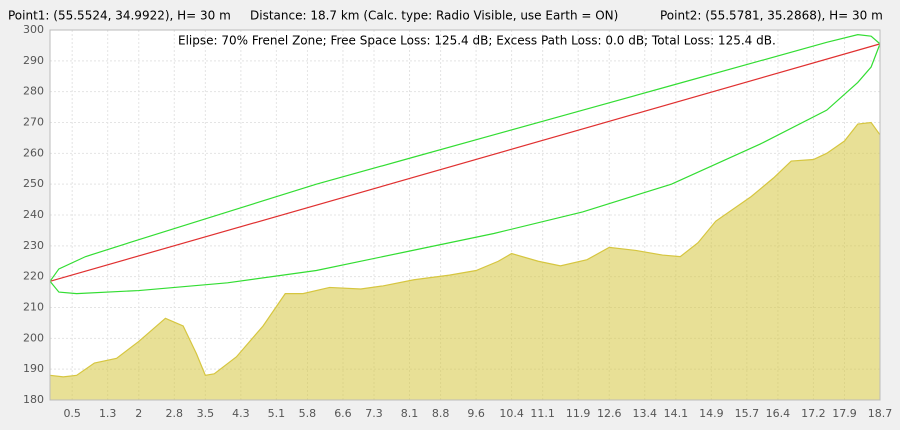 The width and height of the screenshot is (900, 430). I want to click on y-tick-label: 300, so click(33, 29).